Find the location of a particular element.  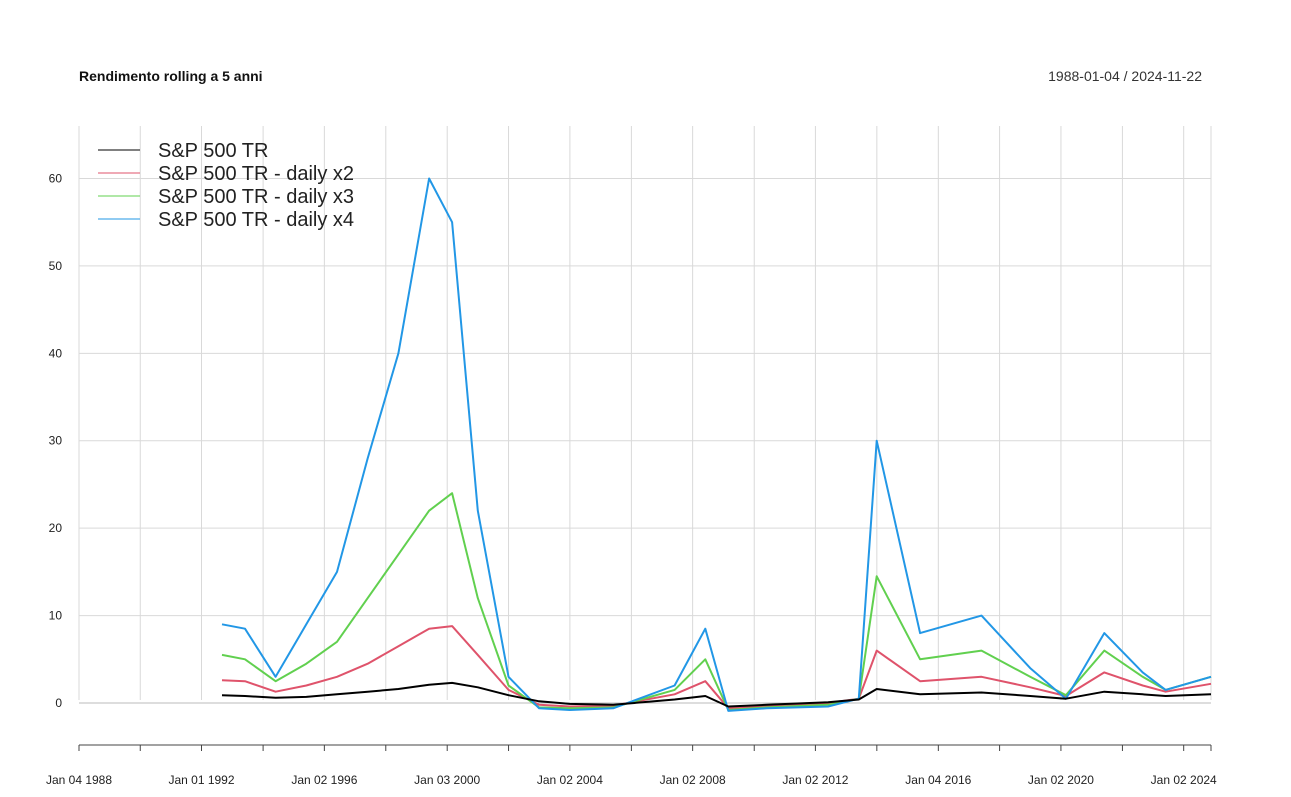

legend-label: S&P 500 TR is located at coordinates (213, 151).